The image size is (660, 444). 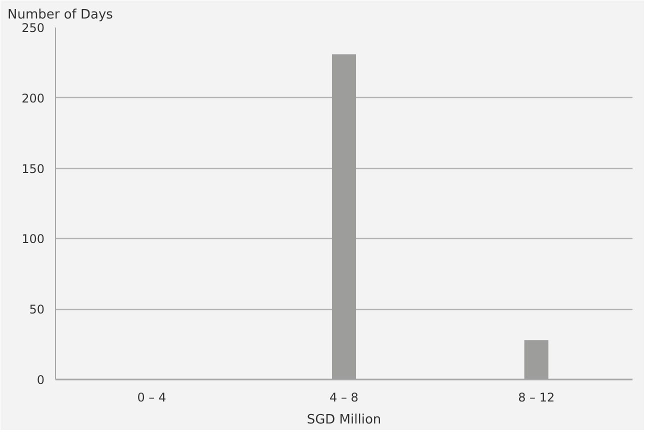 What do you see at coordinates (33, 28) in the screenshot?
I see `y-tick-label: 250` at bounding box center [33, 28].